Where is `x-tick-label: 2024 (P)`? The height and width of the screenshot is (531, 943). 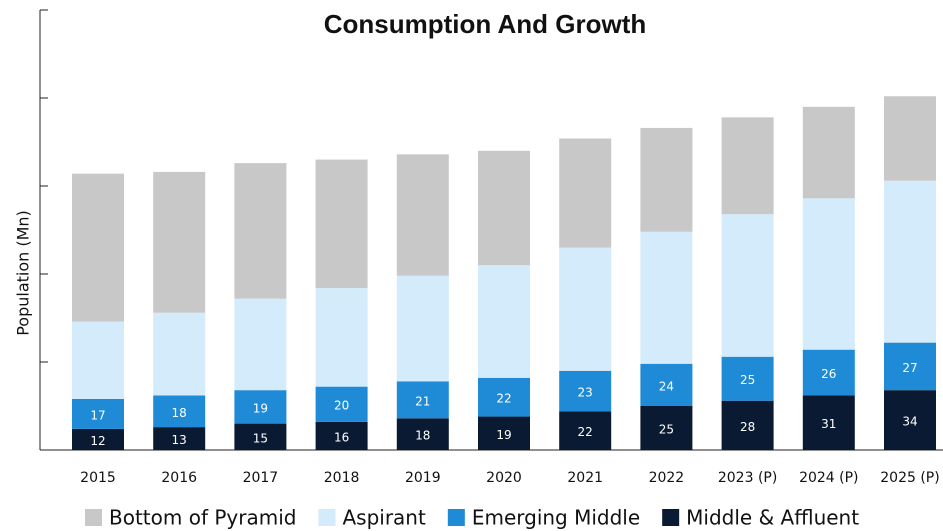
x-tick-label: 2024 (P) is located at coordinates (828, 478).